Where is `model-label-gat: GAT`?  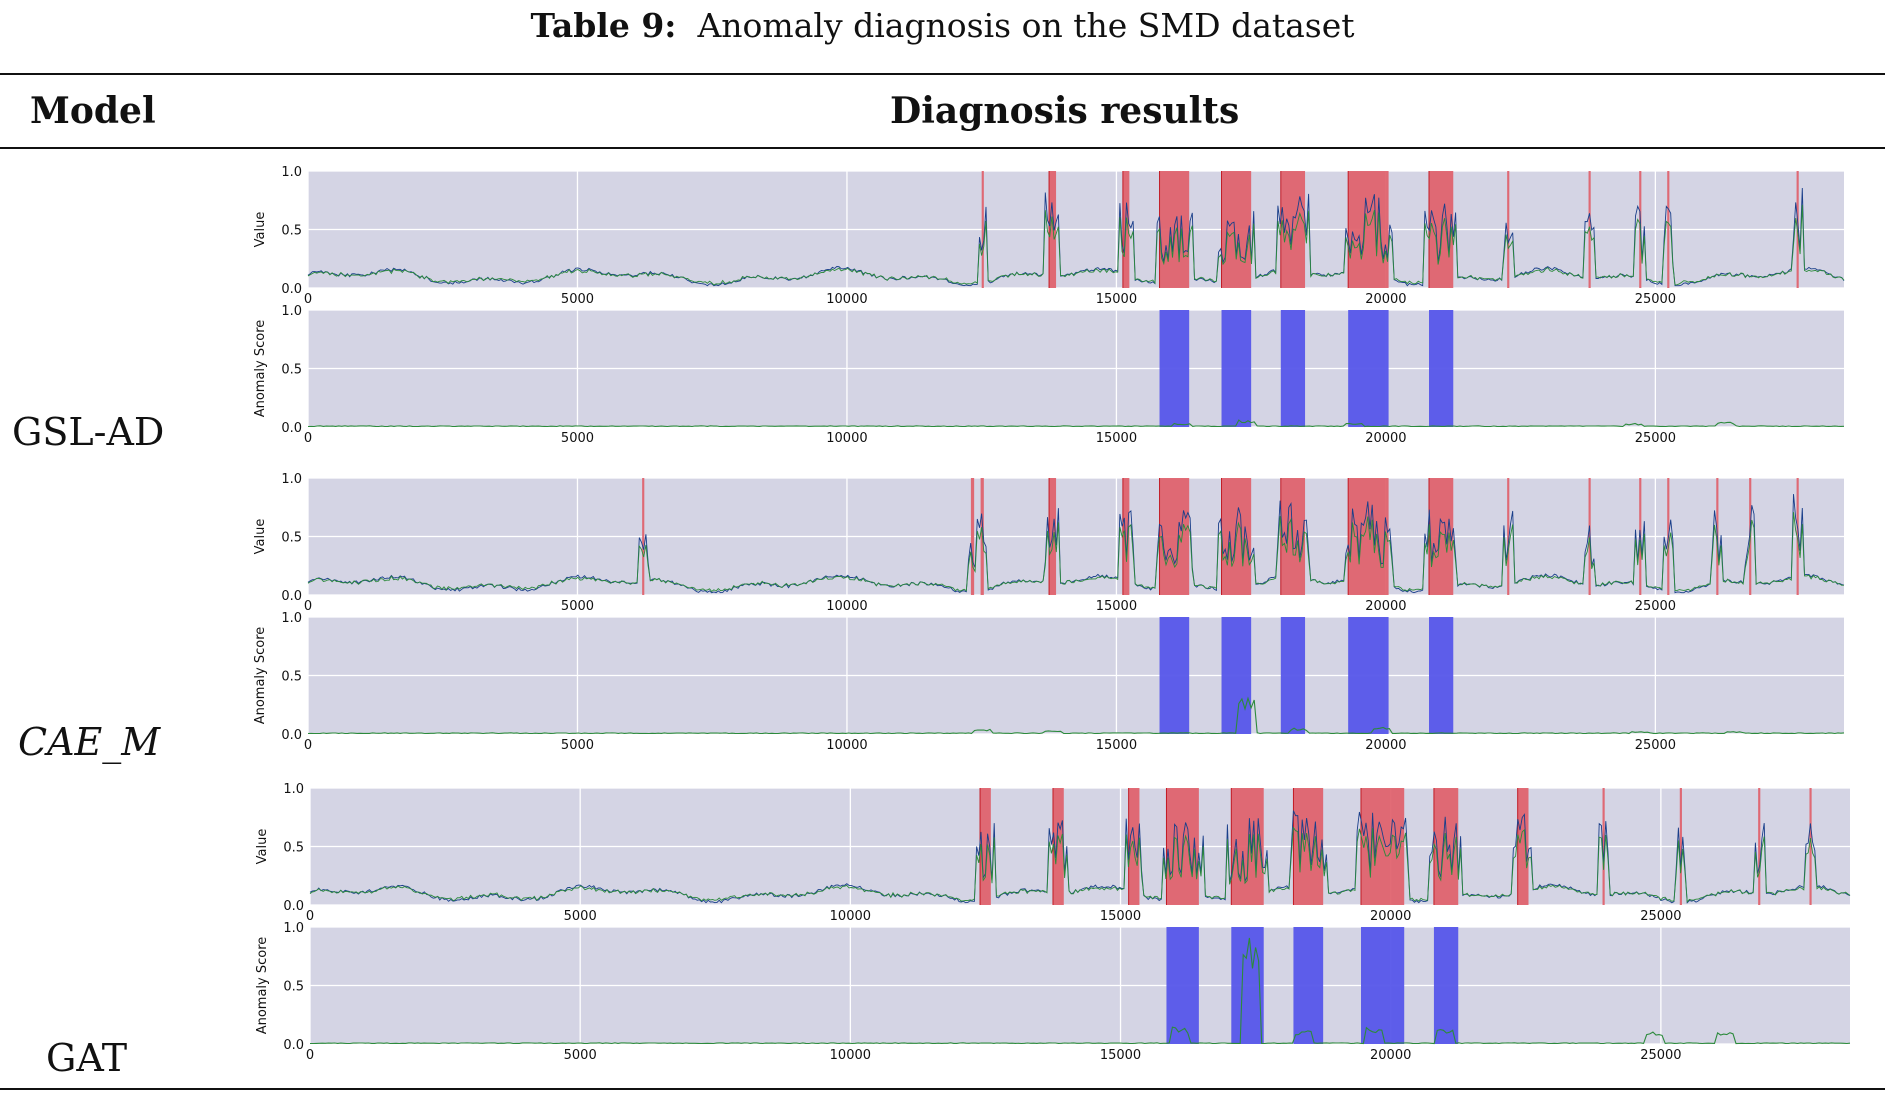 model-label-gat: GAT is located at coordinates (87, 1058).